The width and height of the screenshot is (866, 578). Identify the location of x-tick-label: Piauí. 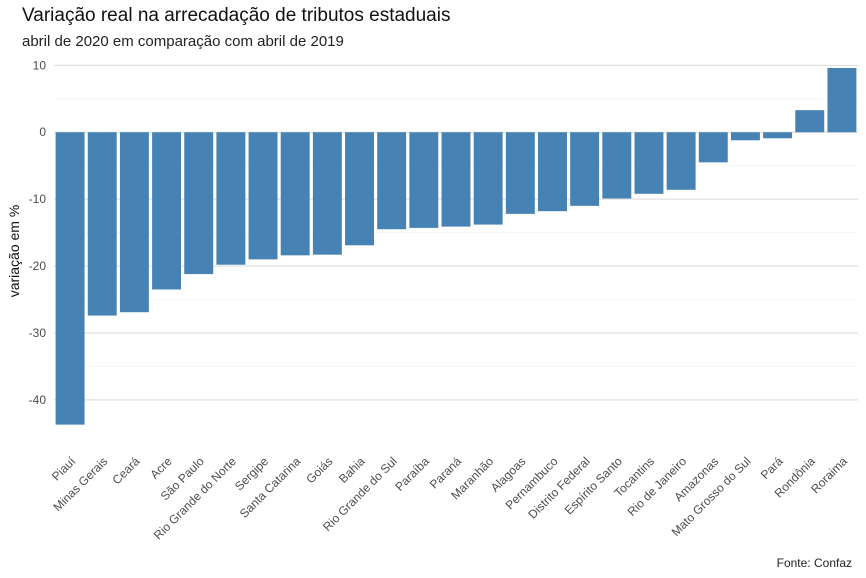
(64, 469).